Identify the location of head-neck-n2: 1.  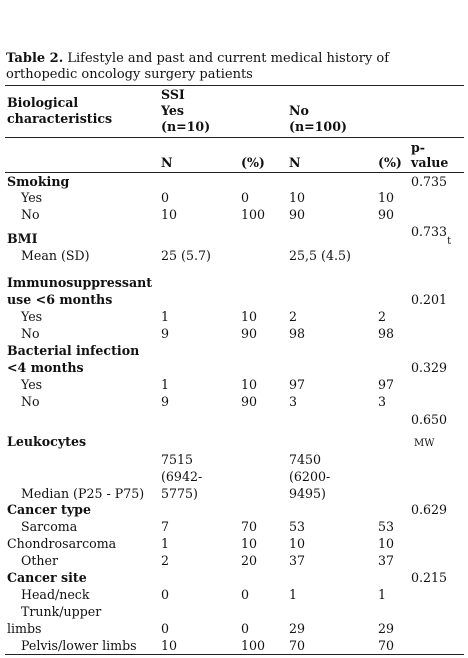
(293, 594).